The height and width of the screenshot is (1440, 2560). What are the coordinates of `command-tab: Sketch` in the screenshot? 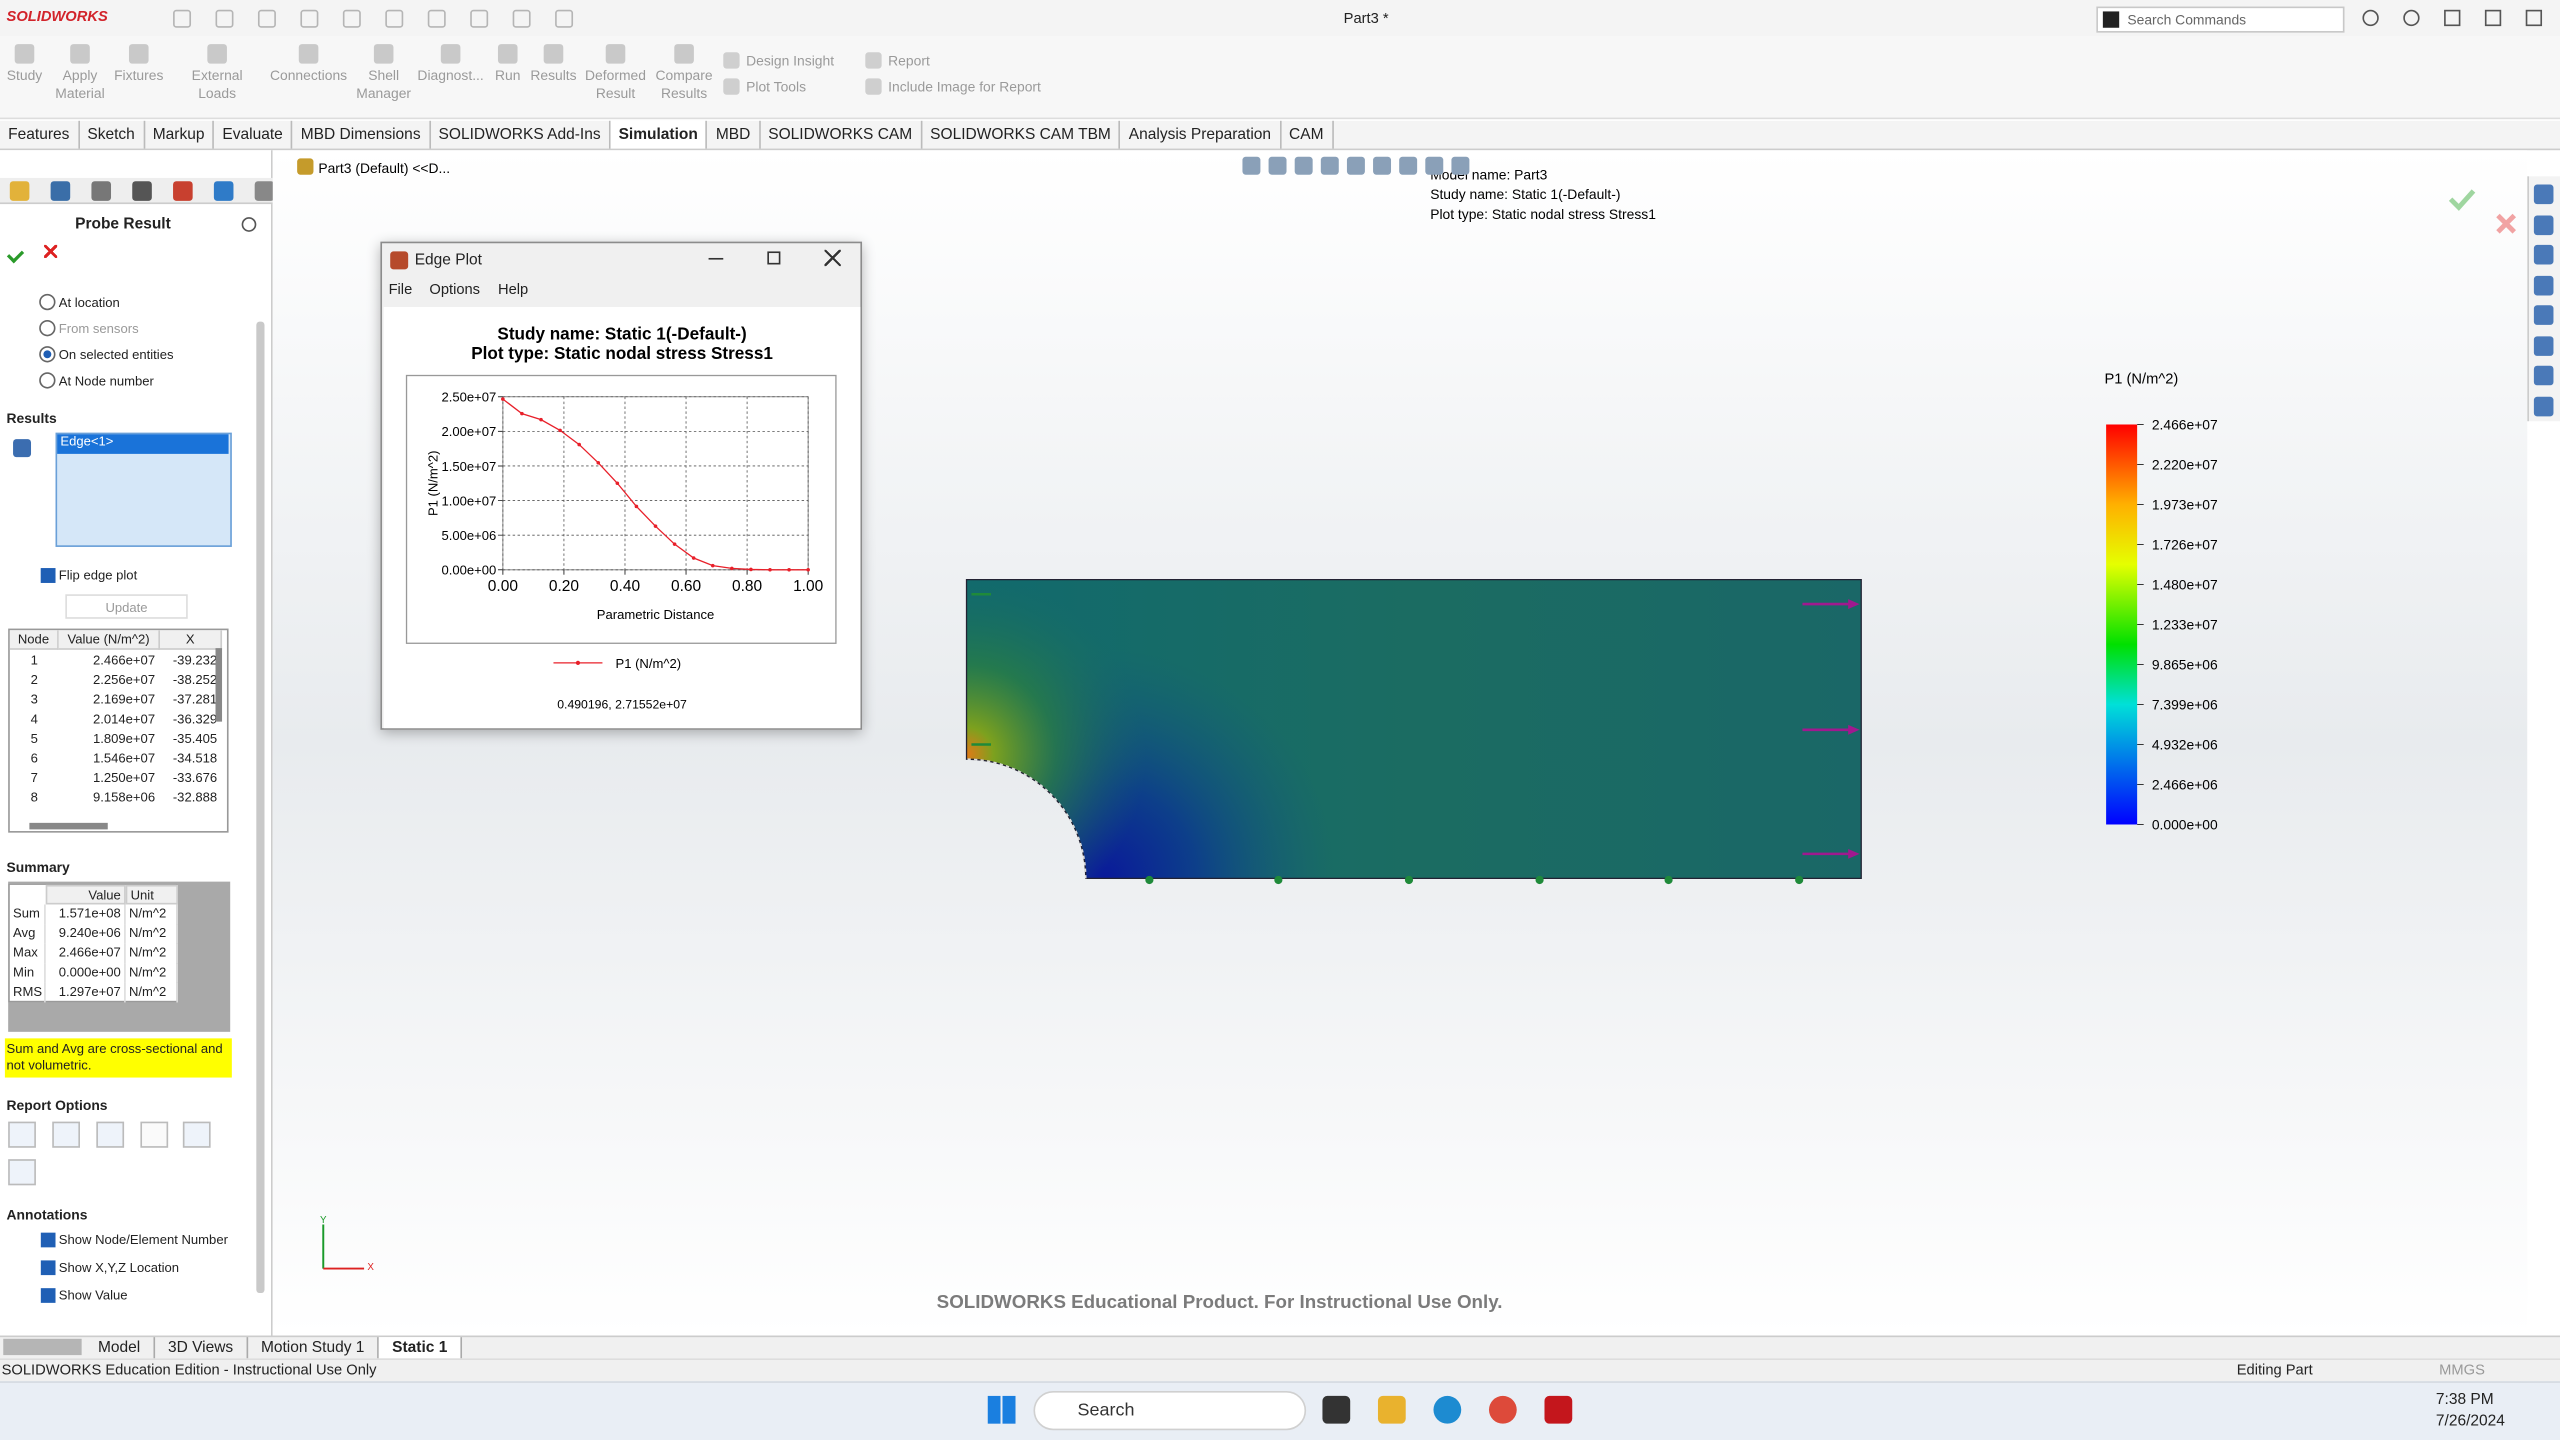 It's located at (112, 134).